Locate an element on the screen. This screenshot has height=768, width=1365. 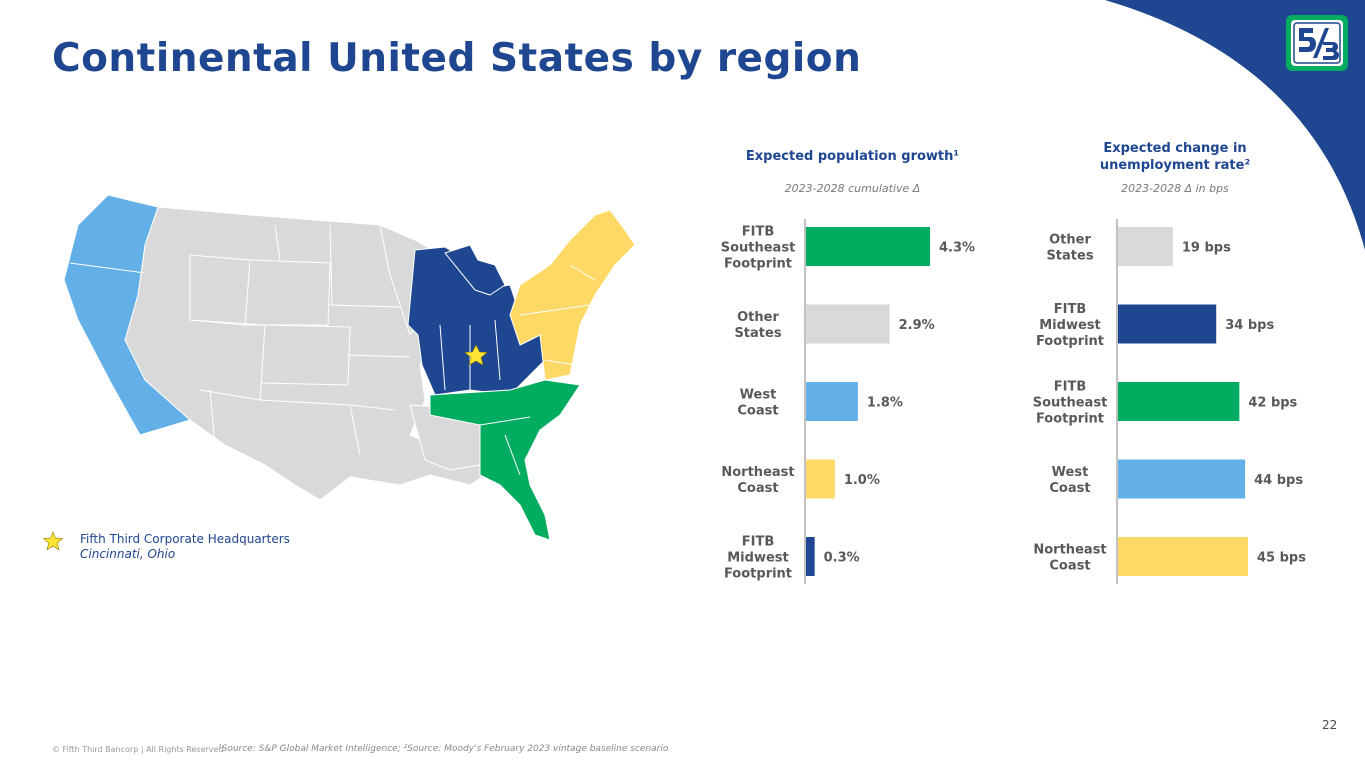
hq-legend-city: Cincinnati, Ohio is located at coordinates (128, 554).